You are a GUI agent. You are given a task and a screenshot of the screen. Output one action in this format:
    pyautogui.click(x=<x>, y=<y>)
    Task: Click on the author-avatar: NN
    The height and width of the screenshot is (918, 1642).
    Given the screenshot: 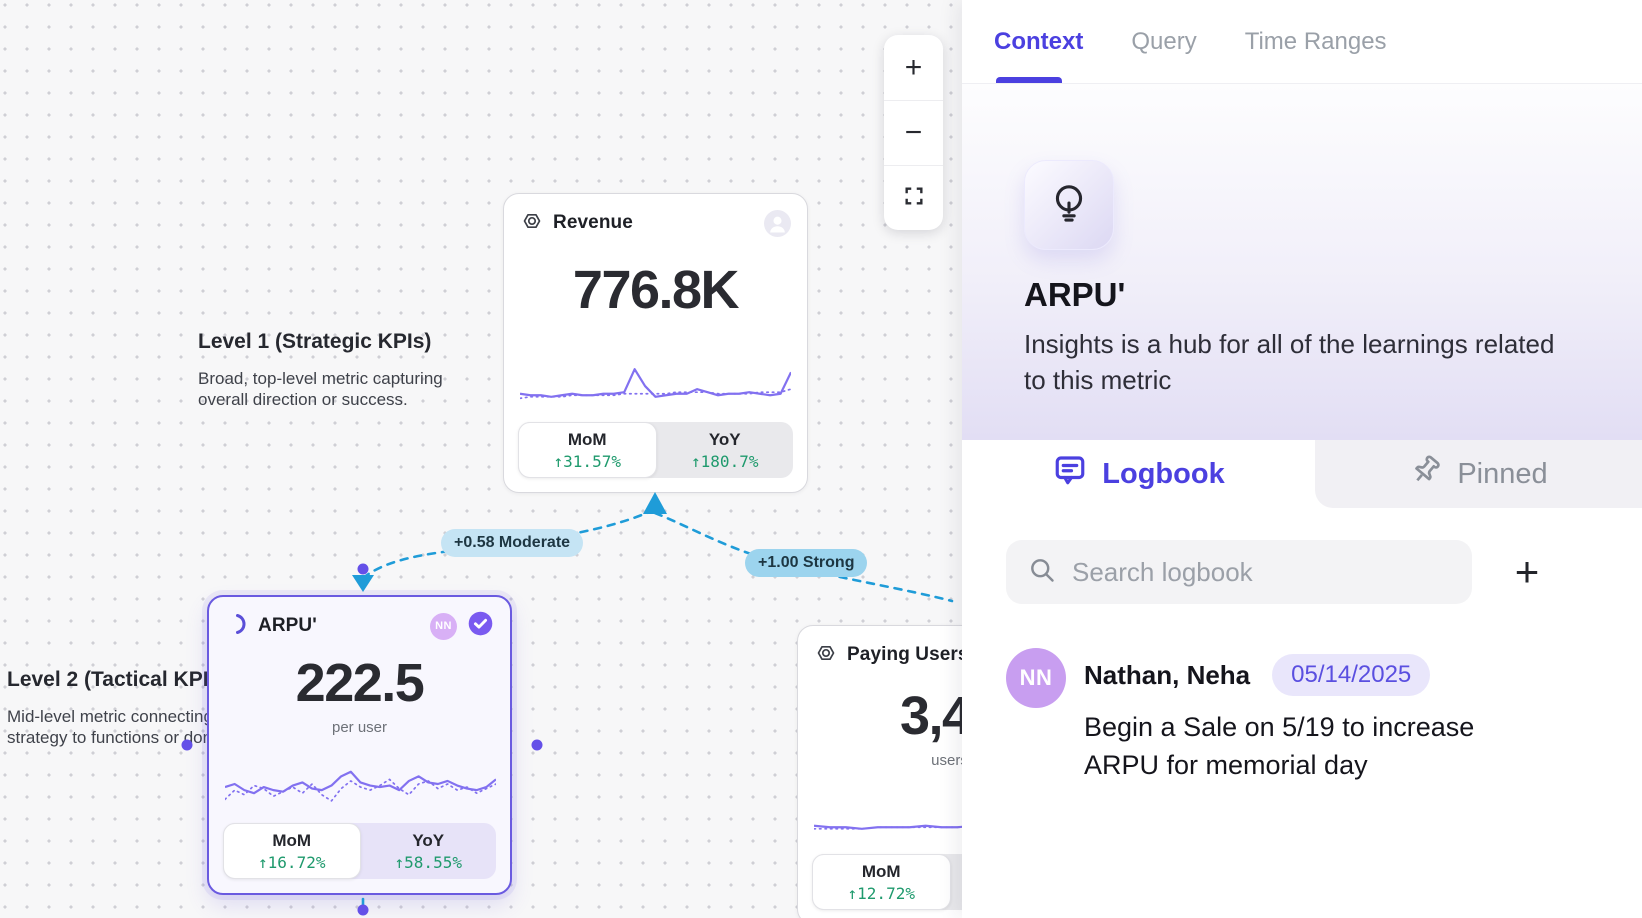 What is the action you would take?
    pyautogui.click(x=1036, y=678)
    